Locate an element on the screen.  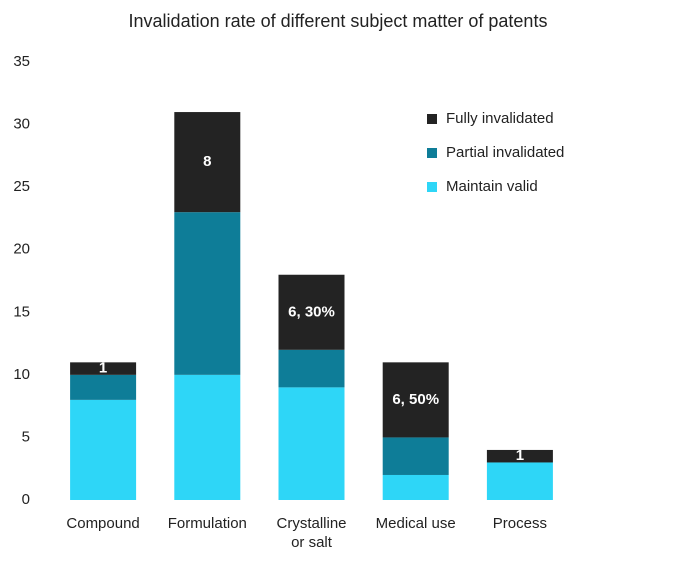
y-tick-label: 25 is located at coordinates (21, 186).